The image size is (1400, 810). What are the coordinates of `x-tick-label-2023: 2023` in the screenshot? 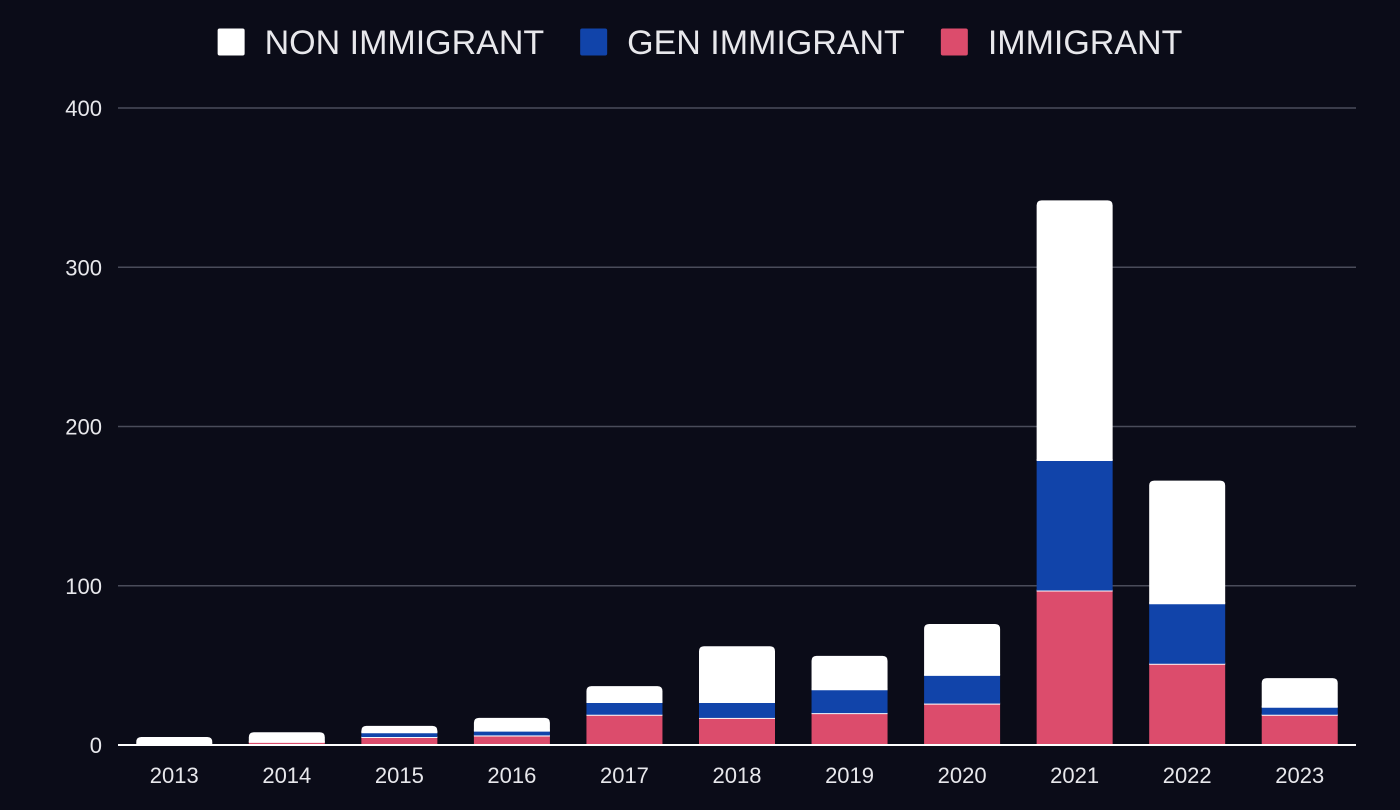 It's located at (1299, 775).